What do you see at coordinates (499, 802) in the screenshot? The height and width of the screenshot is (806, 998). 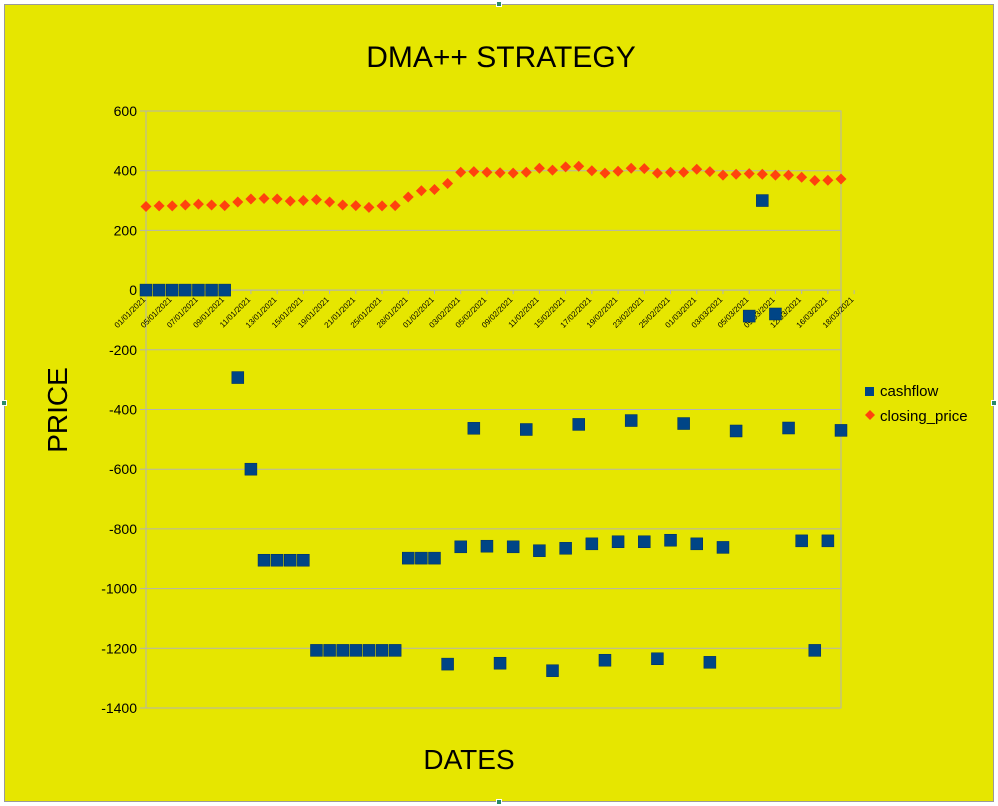 I see `resize-handle-bottom` at bounding box center [499, 802].